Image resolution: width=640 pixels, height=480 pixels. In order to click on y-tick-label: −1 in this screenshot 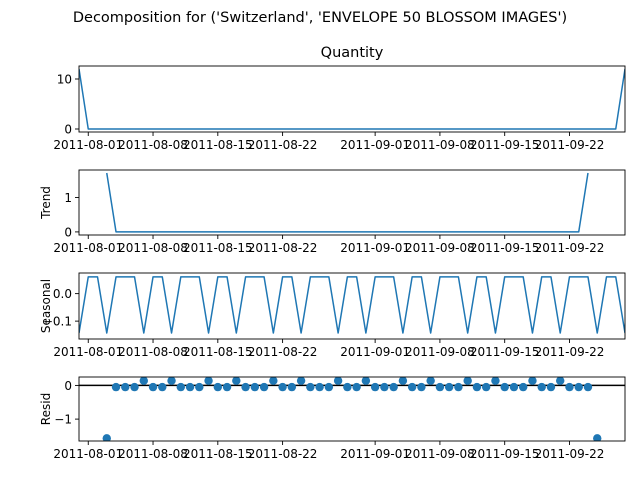, I will do `click(63, 420)`.